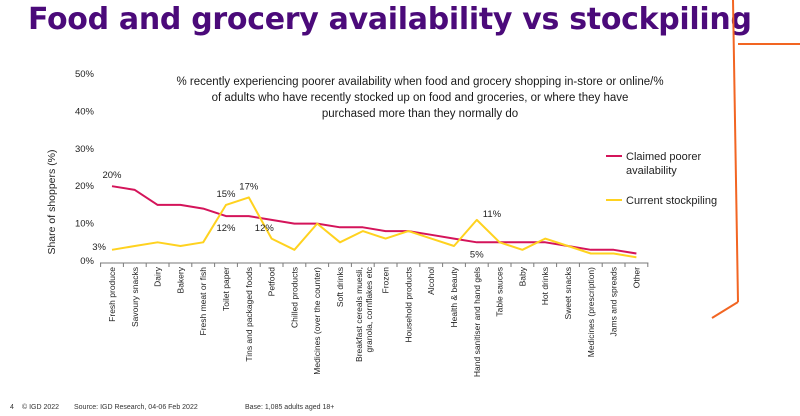  What do you see at coordinates (317, 321) in the screenshot?
I see `x-tick-label: Medicines (over the counter)` at bounding box center [317, 321].